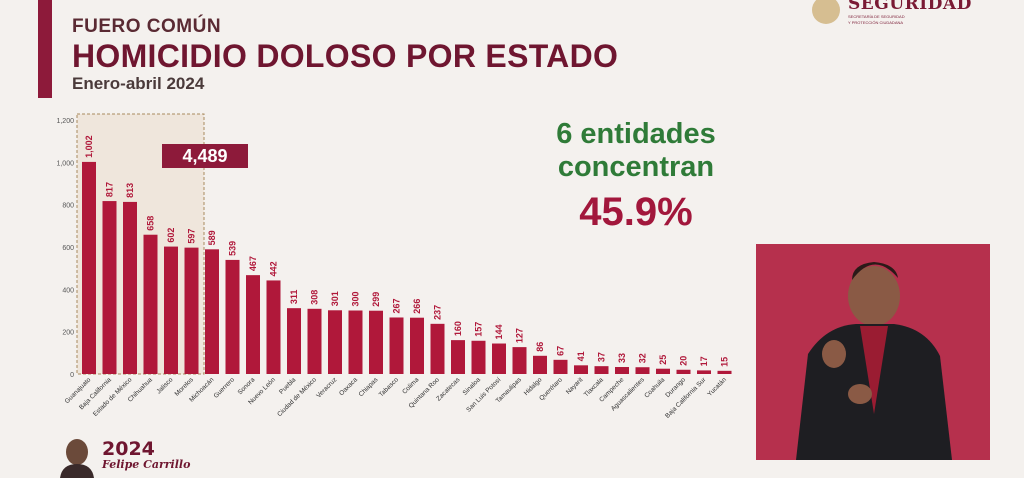  What do you see at coordinates (146, 464) in the screenshot?
I see `footer-name: Felipe Carrillo` at bounding box center [146, 464].